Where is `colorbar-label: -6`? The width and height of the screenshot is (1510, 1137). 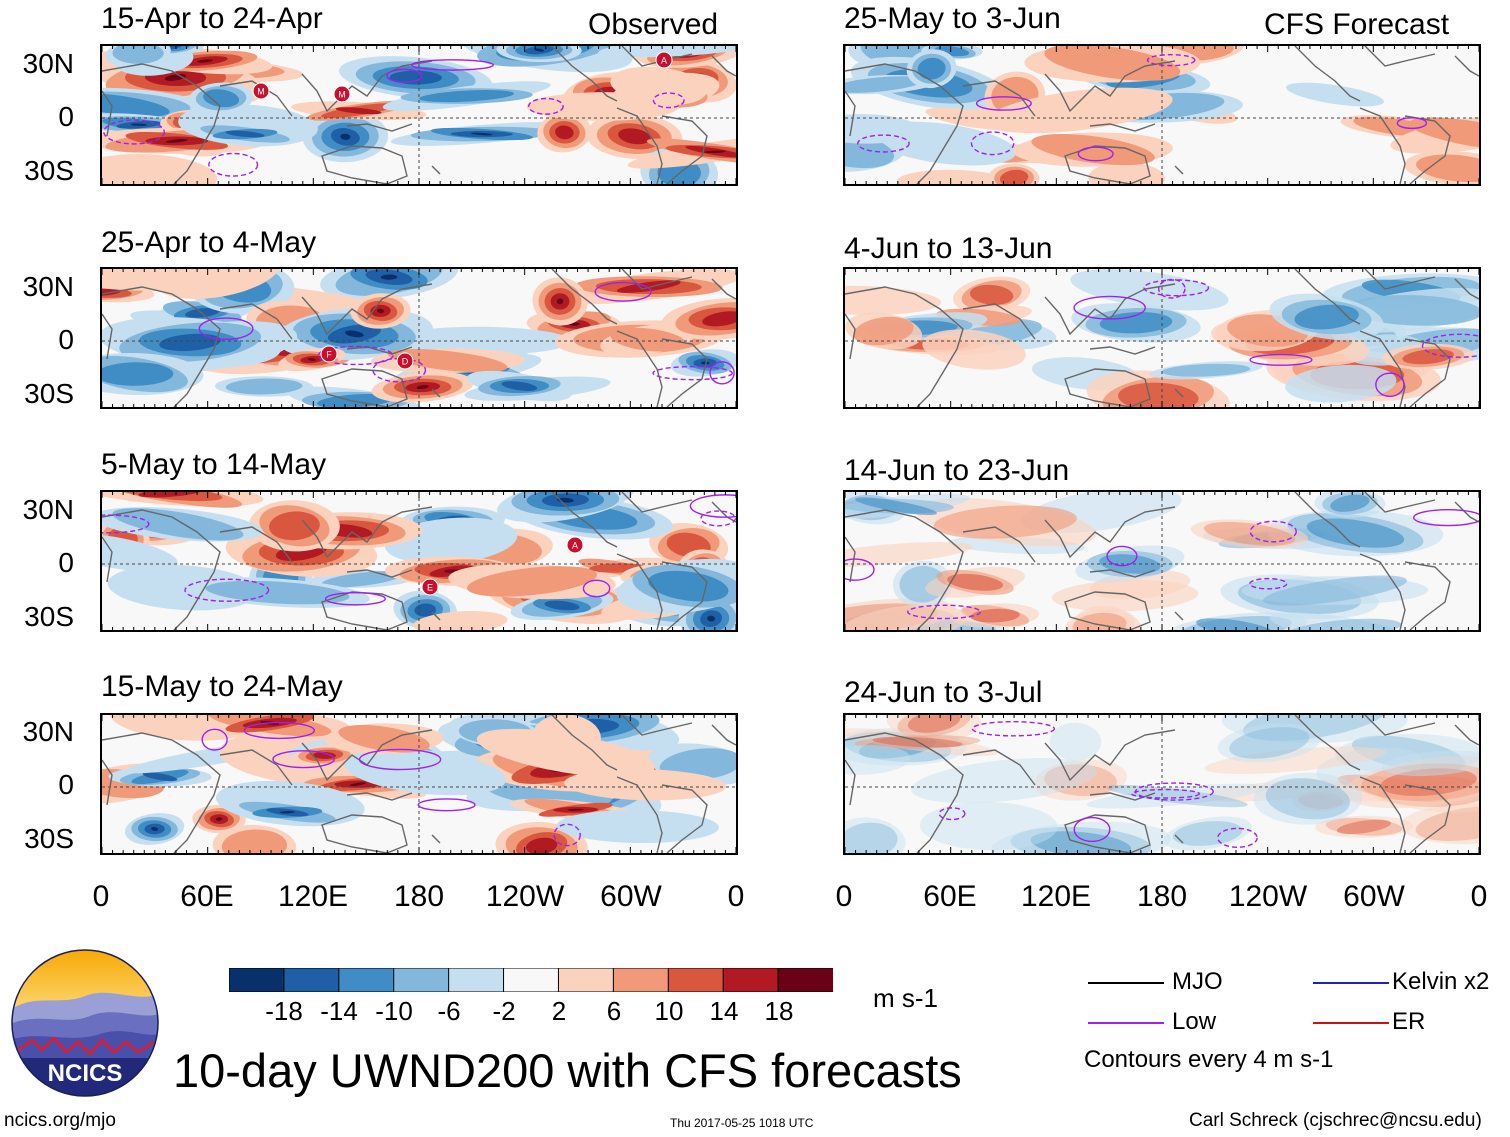
colorbar-label: -6 is located at coordinates (449, 1011).